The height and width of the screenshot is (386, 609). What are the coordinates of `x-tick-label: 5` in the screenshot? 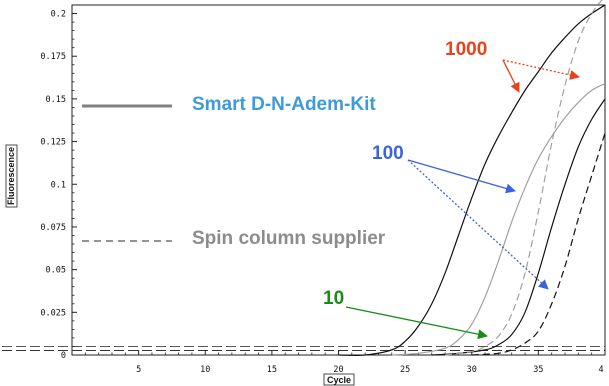 It's located at (138, 370).